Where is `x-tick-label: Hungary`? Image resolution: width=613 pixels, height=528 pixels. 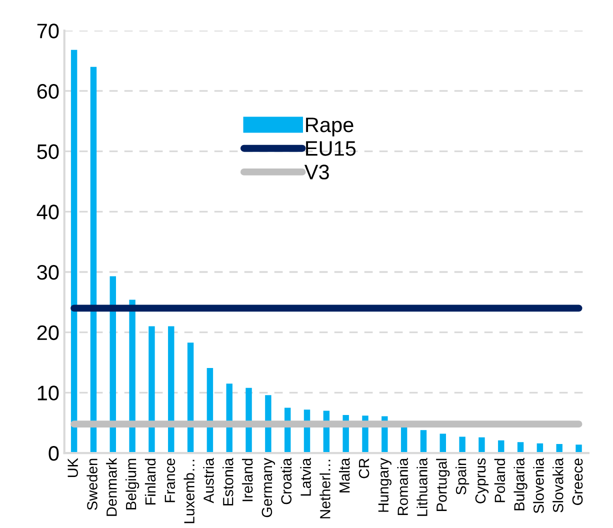 x-tick-label: Hungary is located at coordinates (385, 485).